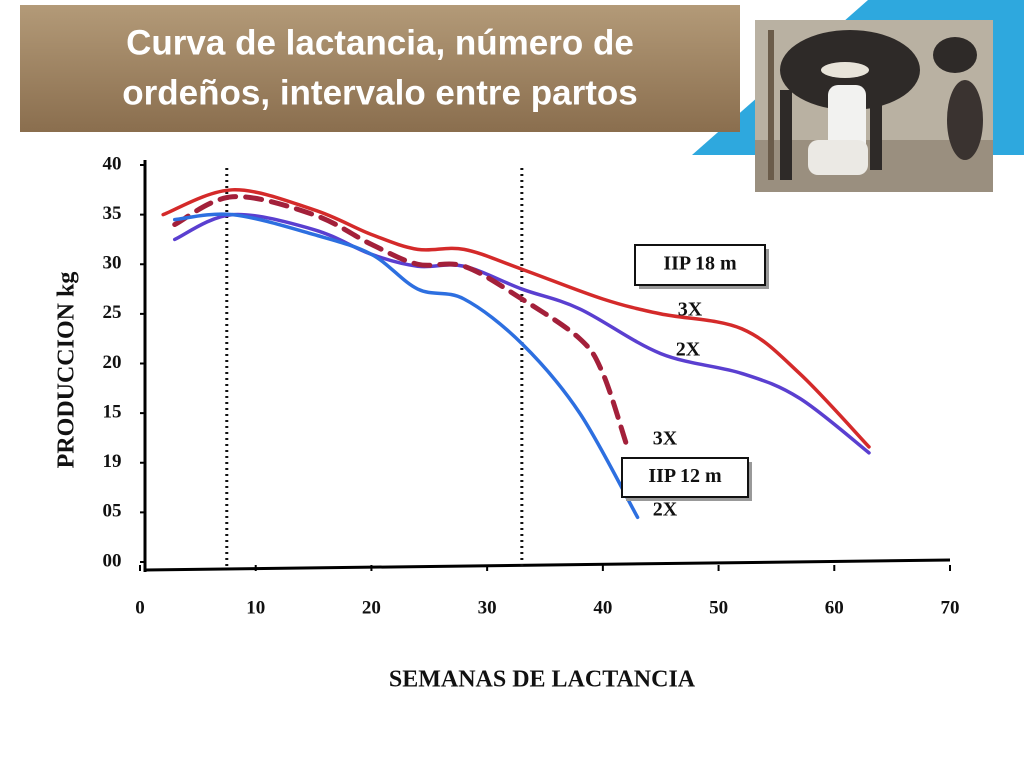 The width and height of the screenshot is (1024, 768). What do you see at coordinates (371, 607) in the screenshot?
I see `x-tick-label: 20` at bounding box center [371, 607].